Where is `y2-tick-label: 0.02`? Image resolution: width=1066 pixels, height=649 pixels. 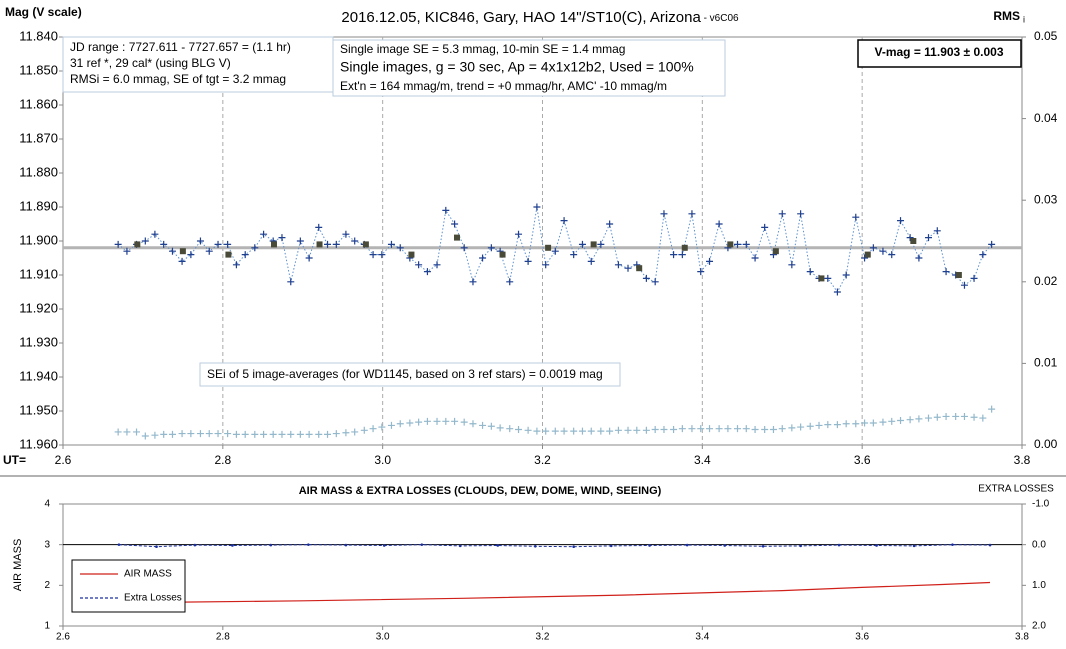 y2-tick-label: 0.02 is located at coordinates (1046, 281).